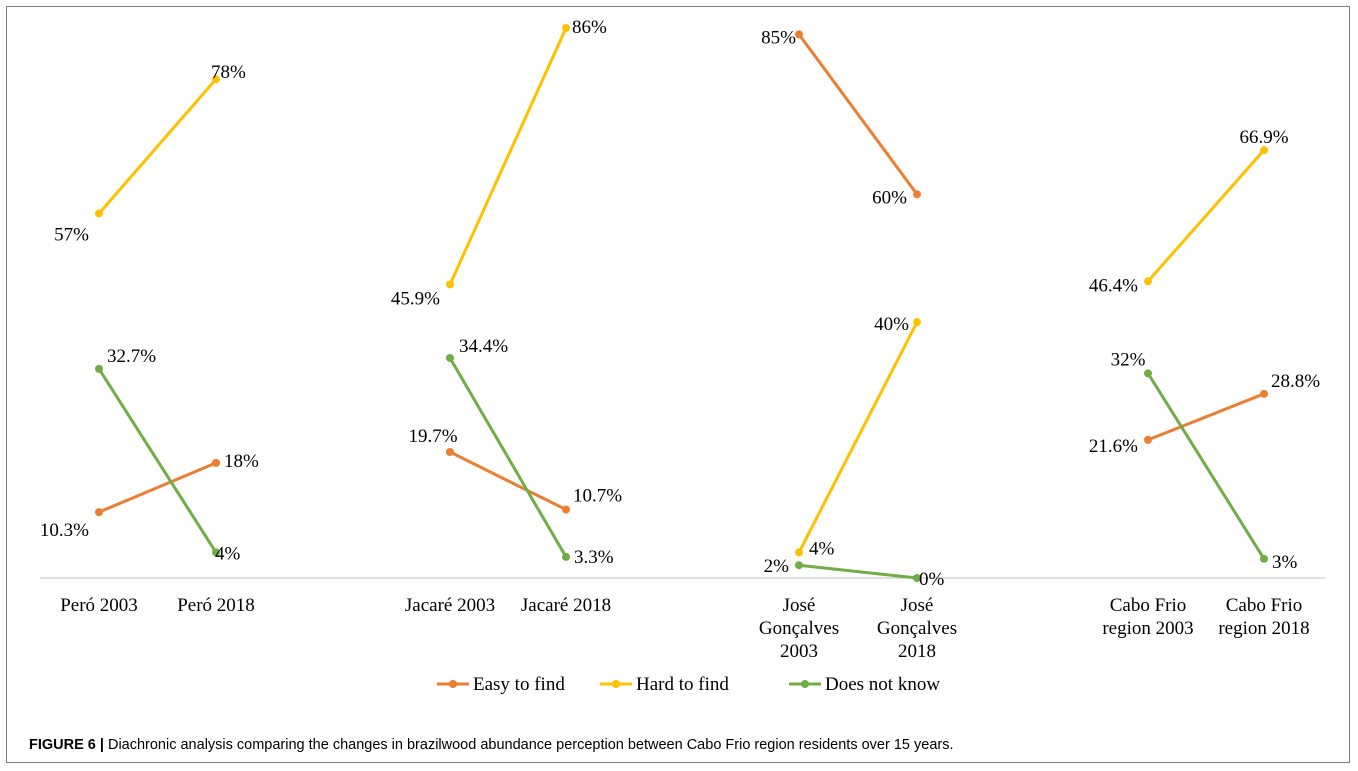 Image resolution: width=1358 pixels, height=771 pixels. I want to click on data-point-jacare-easy-to-find-2018, so click(566, 509).